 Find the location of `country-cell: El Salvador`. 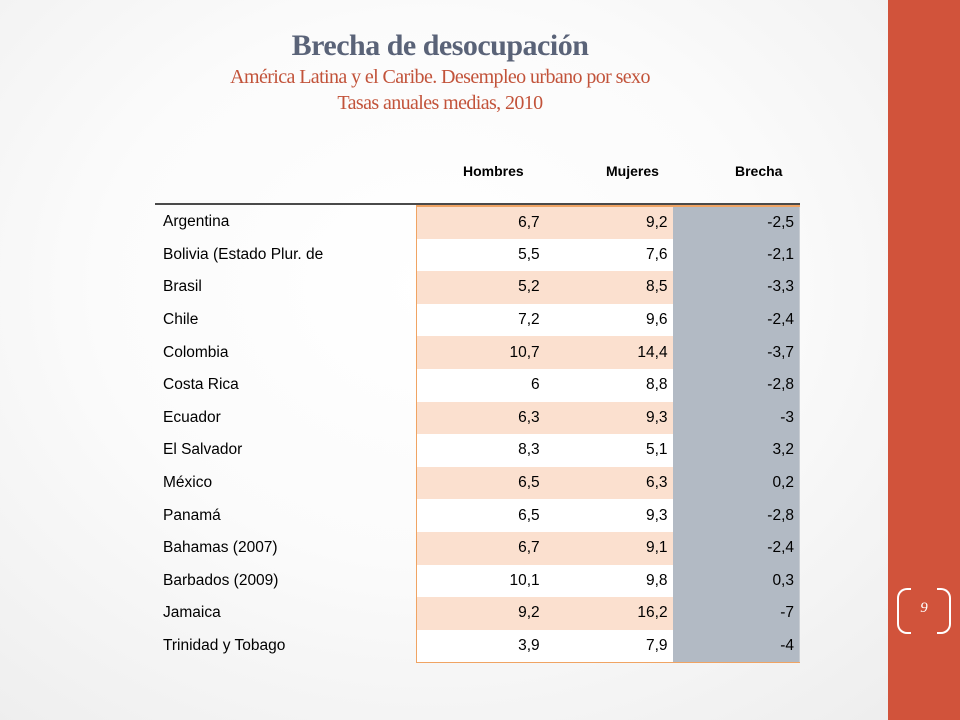

country-cell: El Salvador is located at coordinates (203, 450).